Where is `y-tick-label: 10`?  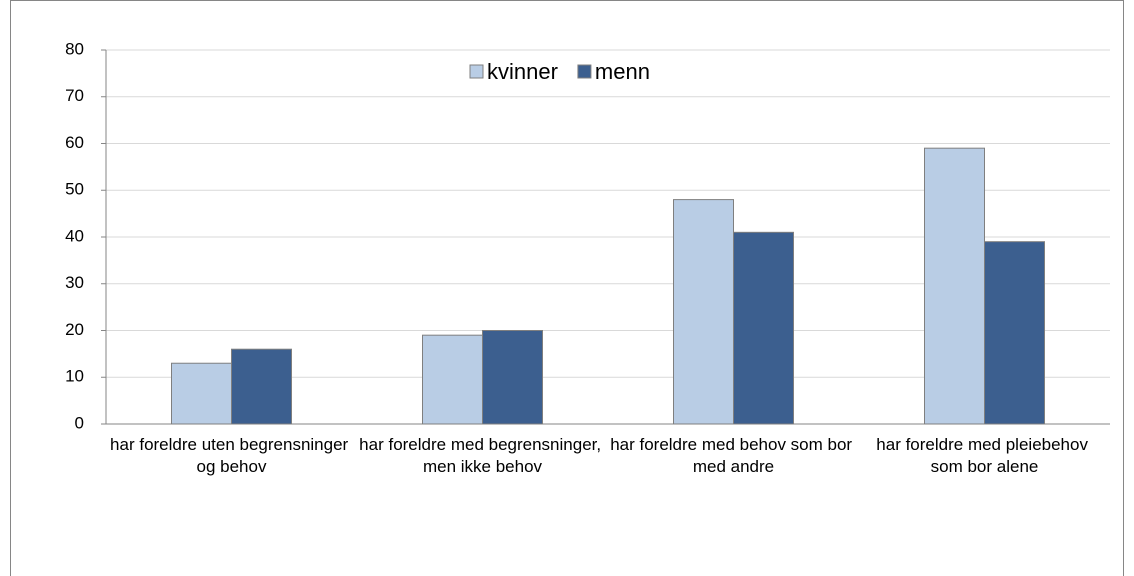
y-tick-label: 10 is located at coordinates (74, 376).